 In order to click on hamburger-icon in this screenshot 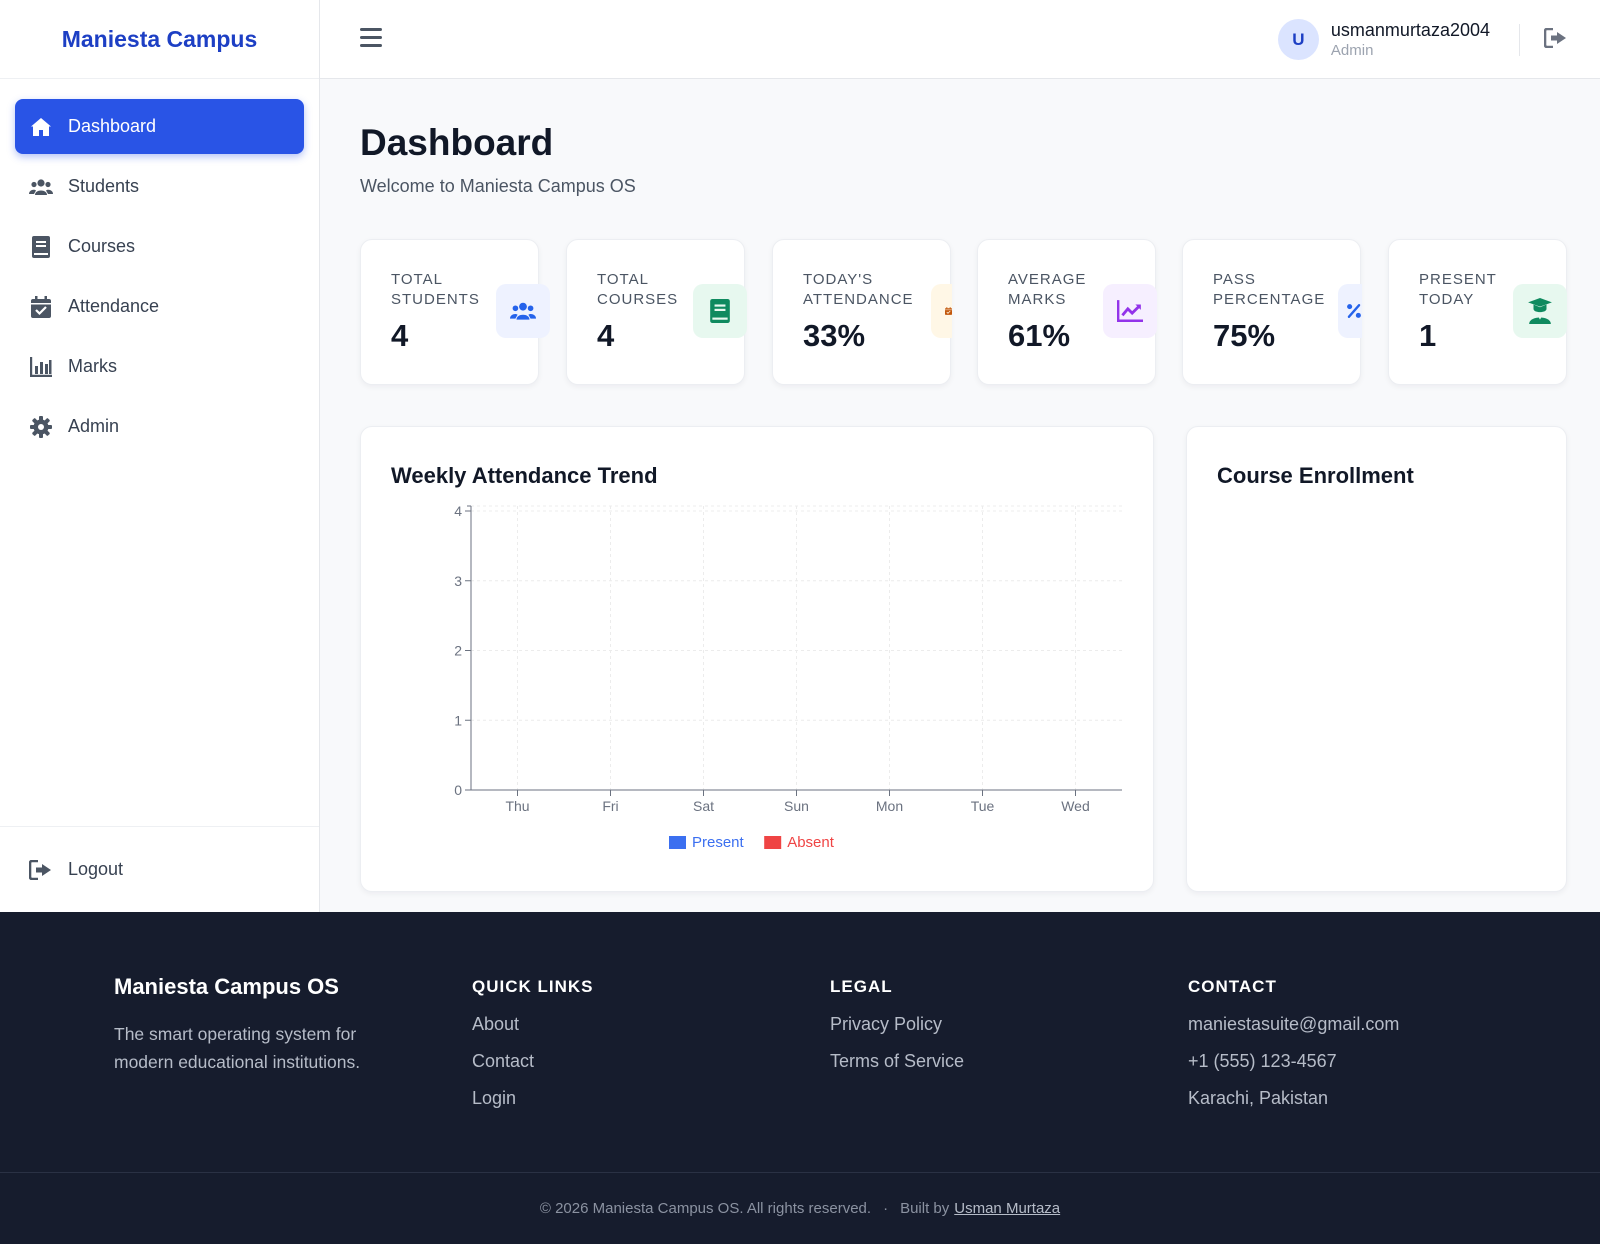, I will do `click(371, 37)`.